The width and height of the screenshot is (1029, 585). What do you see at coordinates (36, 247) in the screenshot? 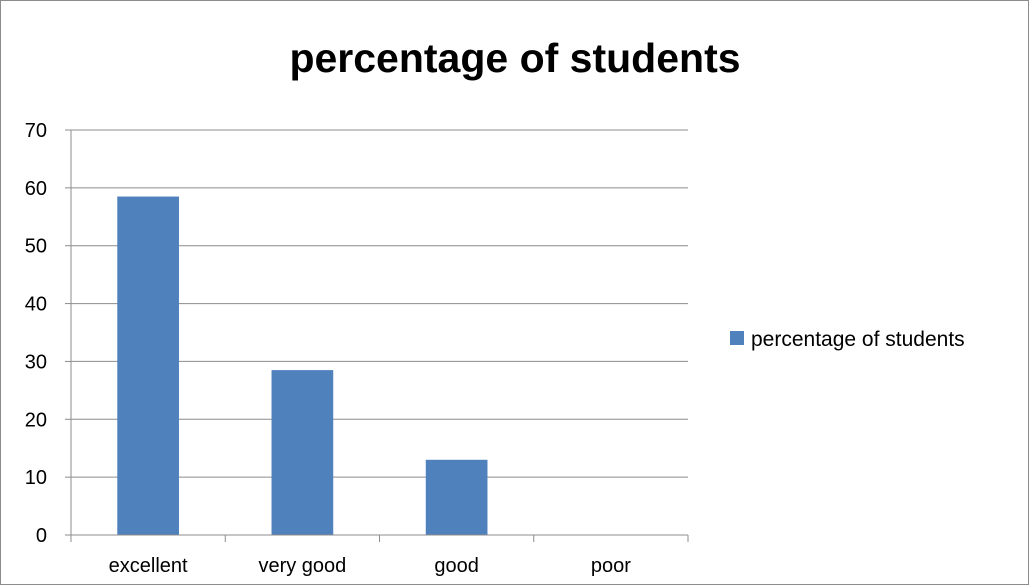
I see `y-tick-label: 50` at bounding box center [36, 247].